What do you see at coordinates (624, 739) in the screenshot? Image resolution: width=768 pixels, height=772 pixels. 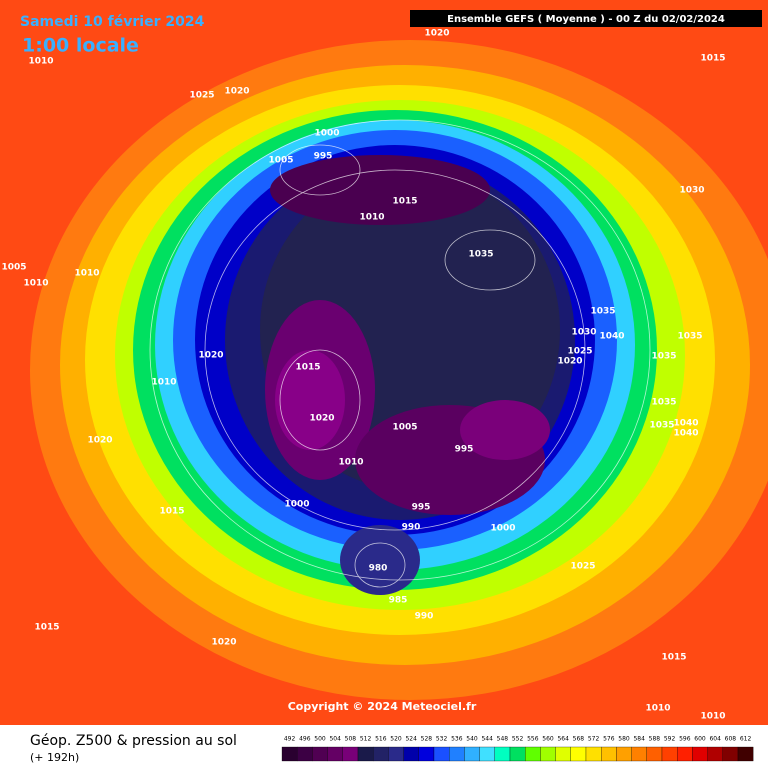 I see `colorbar-label: 580` at bounding box center [624, 739].